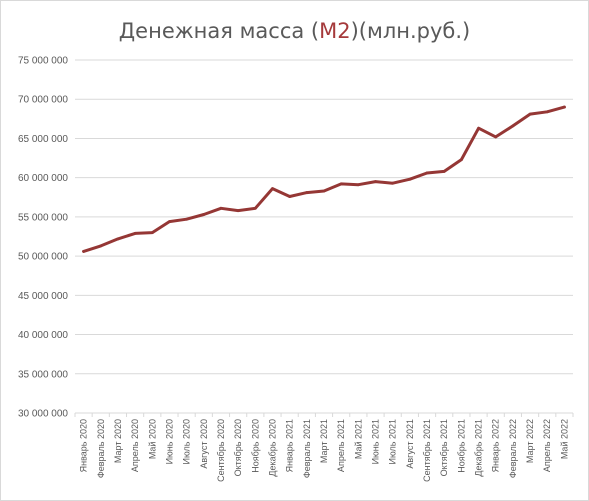 This screenshot has height=501, width=589. What do you see at coordinates (43, 61) in the screenshot?
I see `y-tick-label: 75 000 000` at bounding box center [43, 61].